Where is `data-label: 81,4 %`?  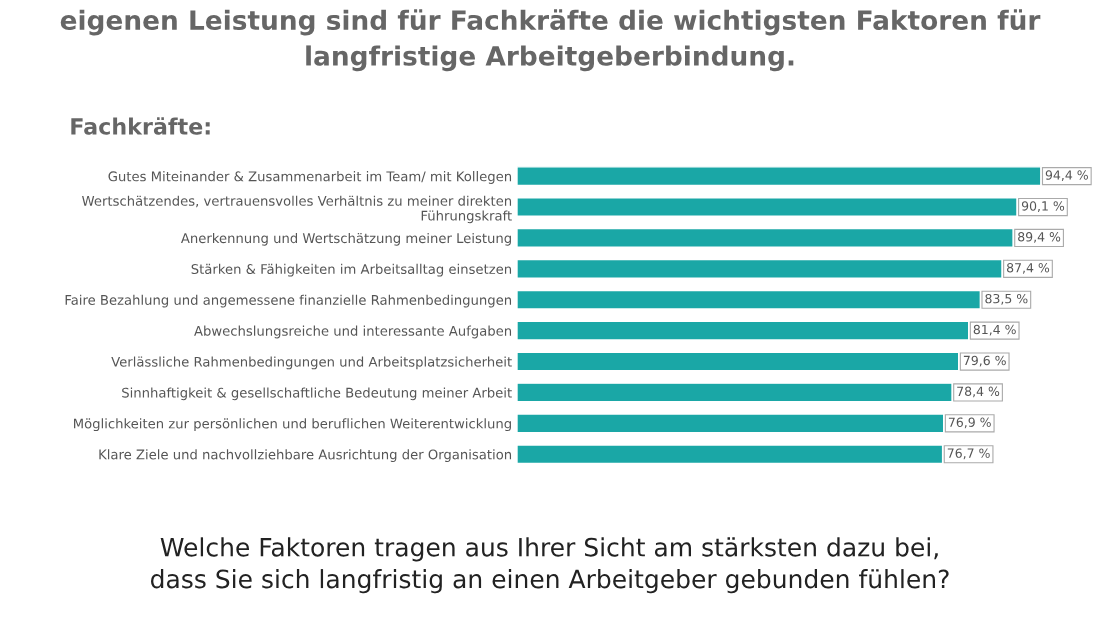 data-label: 81,4 % is located at coordinates (994, 330).